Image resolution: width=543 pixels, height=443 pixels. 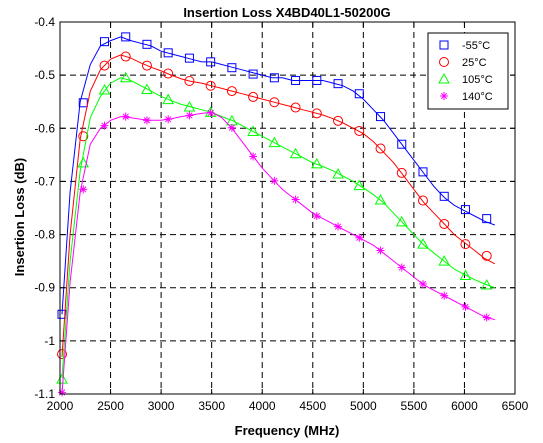 I want to click on legend-label: 25°C, so click(x=474, y=63).